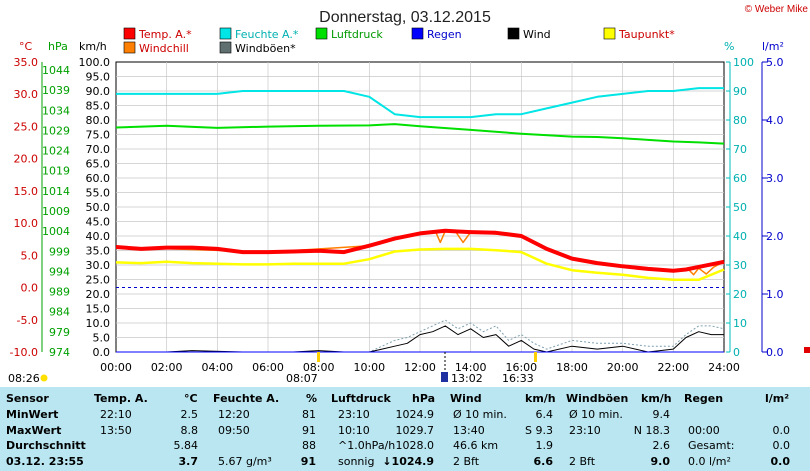  What do you see at coordinates (30, 288) in the screenshot?
I see `temp-tick-label: 0.0` at bounding box center [30, 288].